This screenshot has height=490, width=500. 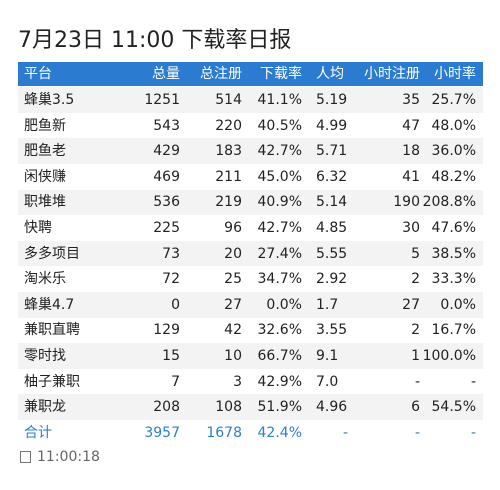 I want to click on table-cell: 514, so click(x=228, y=99).